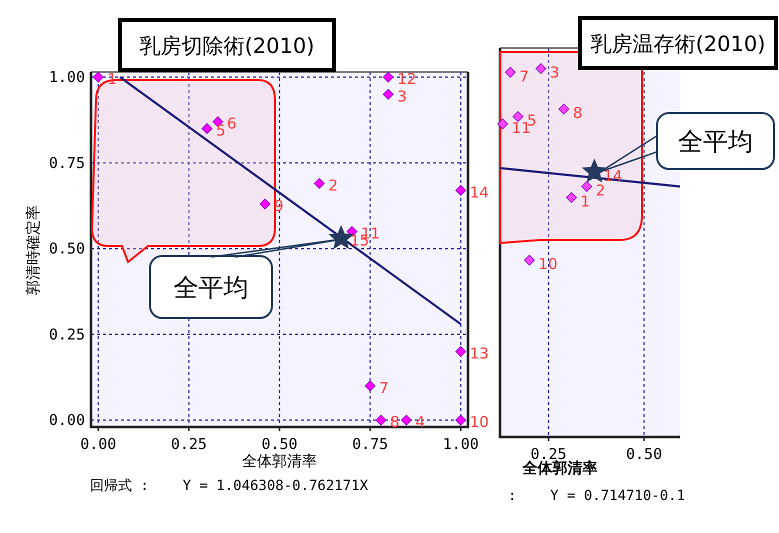  Describe the element at coordinates (66, 77) in the screenshot. I see `y-tick-label: 1.00` at that location.